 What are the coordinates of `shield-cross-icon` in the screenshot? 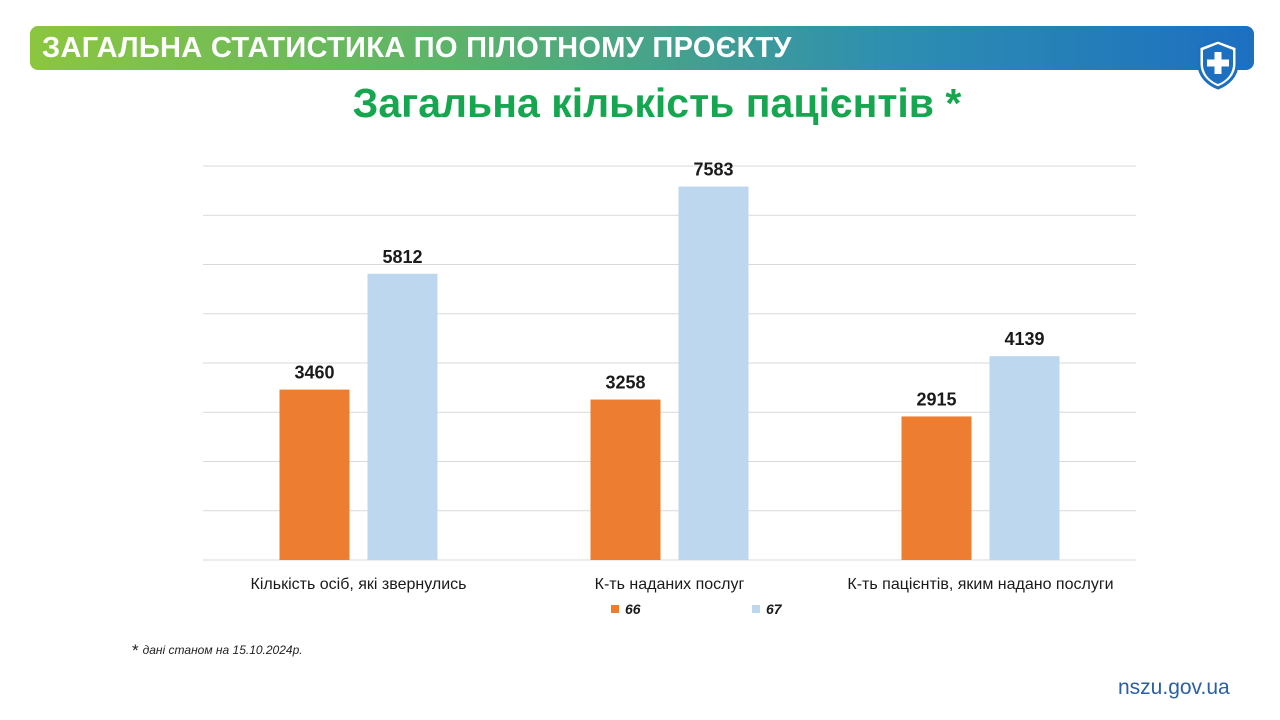 It's located at (1218, 64).